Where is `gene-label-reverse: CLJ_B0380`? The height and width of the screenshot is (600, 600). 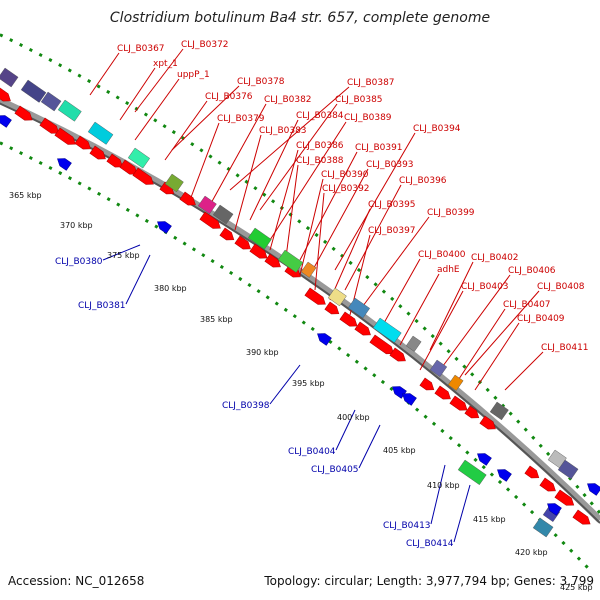
gene-label-reverse: CLJ_B0380 is located at coordinates (79, 262).